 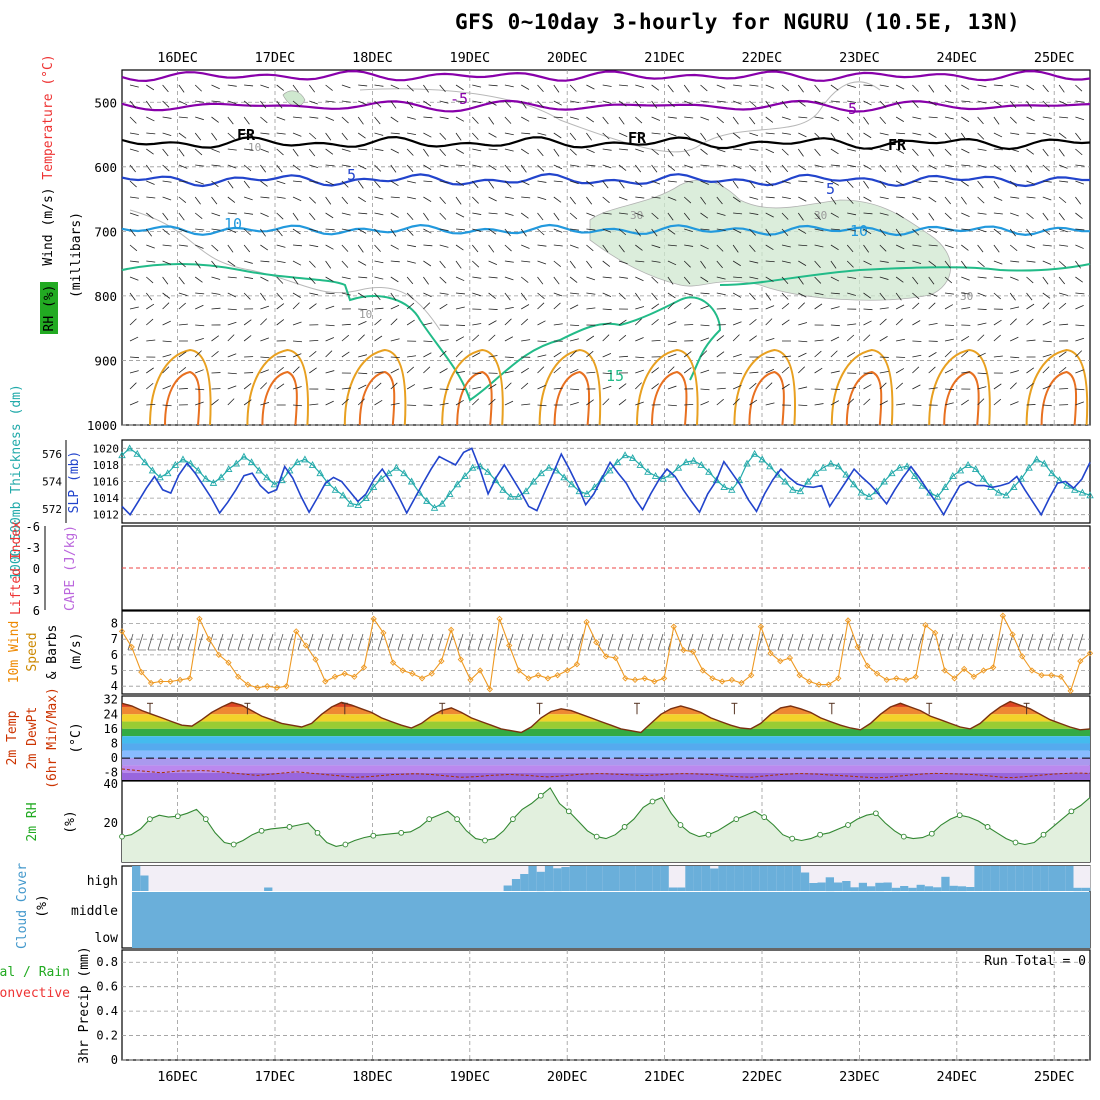 I want to click on upper-air-label-part: Wind (m/s), so click(x=48, y=226).